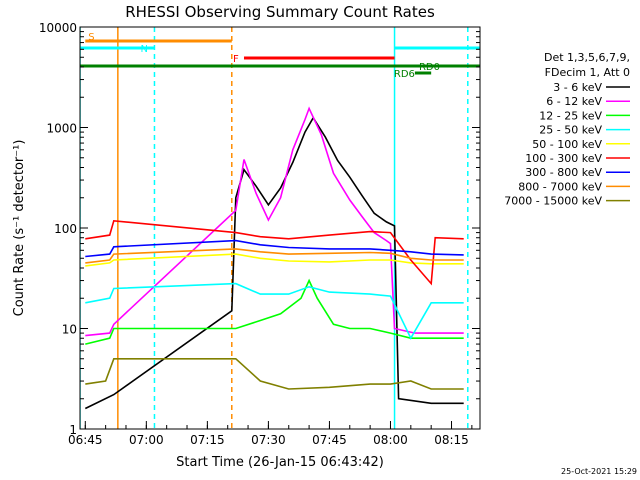  I want to click on x-tick-label-4: 07:45, so click(329, 440).